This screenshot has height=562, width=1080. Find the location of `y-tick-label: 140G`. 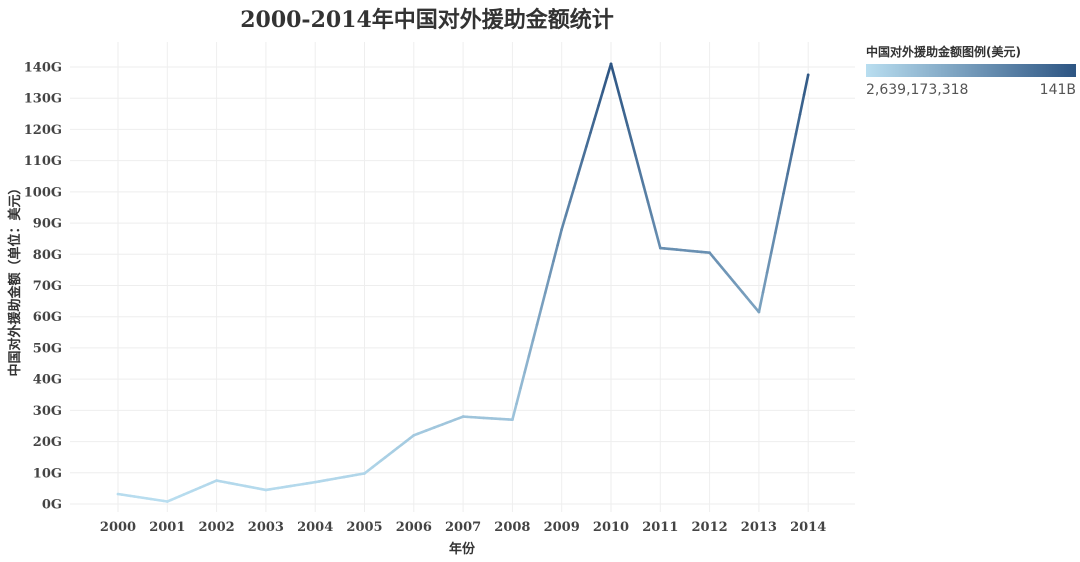

y-tick-label: 140G is located at coordinates (43, 68).